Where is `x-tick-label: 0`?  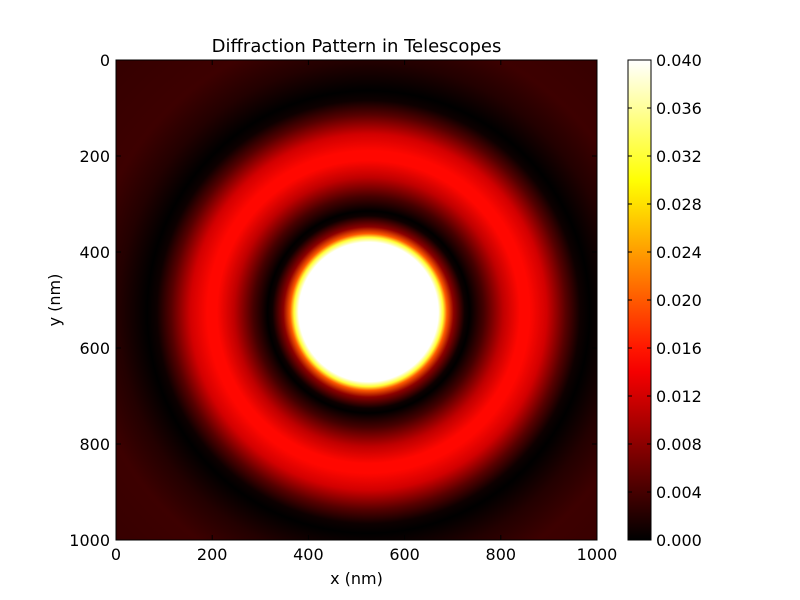
x-tick-label: 0 is located at coordinates (116, 554).